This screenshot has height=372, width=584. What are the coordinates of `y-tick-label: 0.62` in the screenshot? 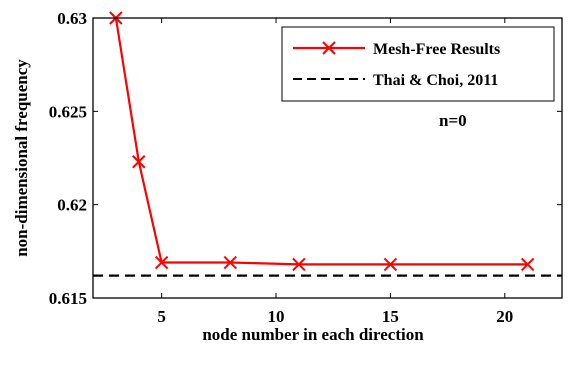 It's located at (72, 205).